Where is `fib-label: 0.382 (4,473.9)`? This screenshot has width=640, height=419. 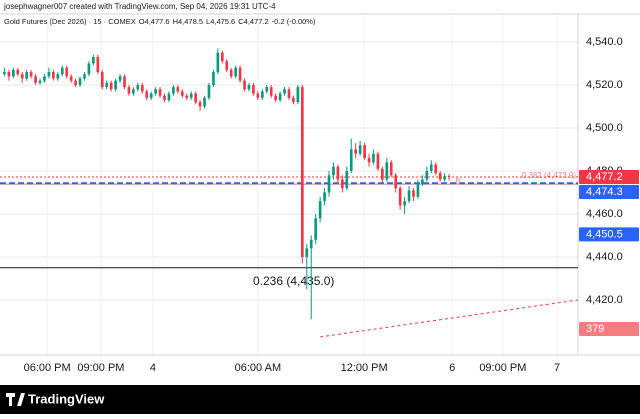 fib-label: 0.382 (4,473.9) is located at coordinates (549, 175).